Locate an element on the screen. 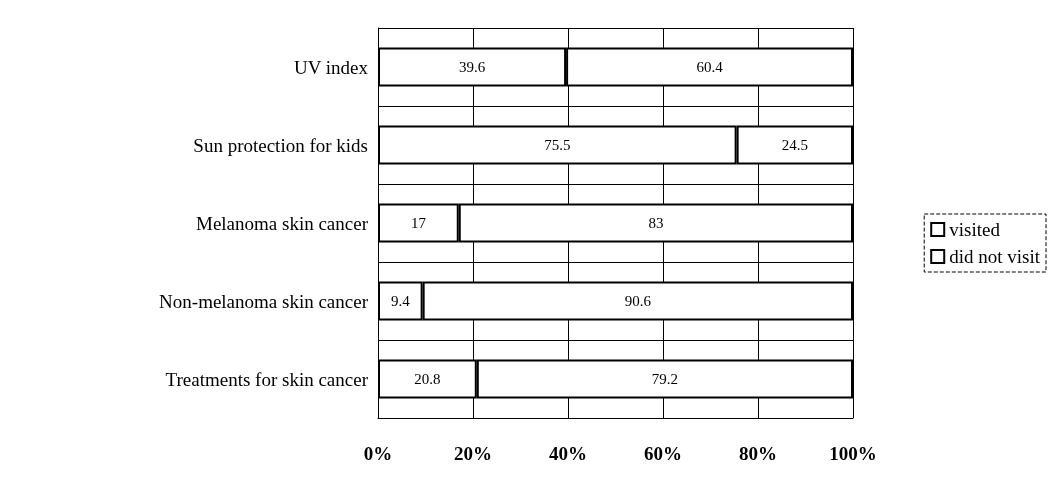  y-tick-label: Sun protection for kids is located at coordinates (280, 145).